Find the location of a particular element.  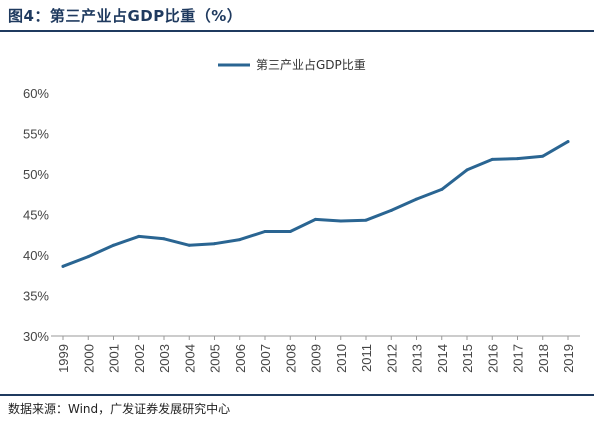

y-tick-label: 30% is located at coordinates (36, 336).